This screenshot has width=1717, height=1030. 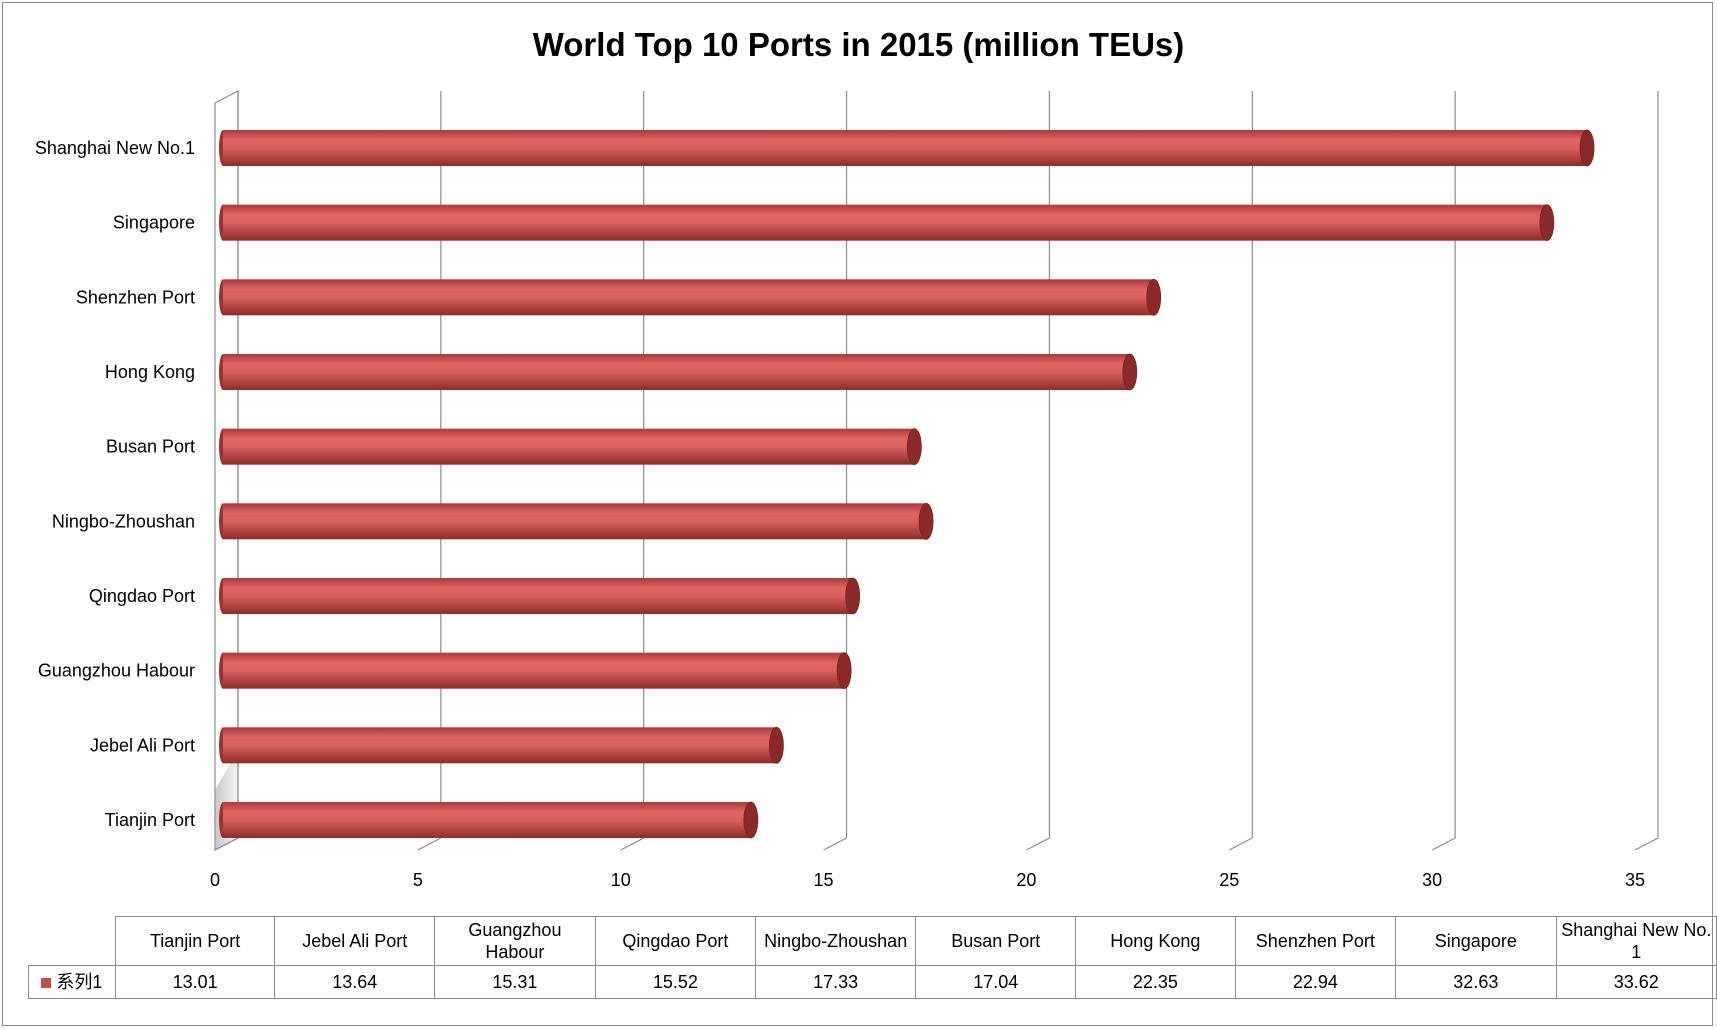 I want to click on data-table-value-cell: 17.04, so click(x=996, y=982).